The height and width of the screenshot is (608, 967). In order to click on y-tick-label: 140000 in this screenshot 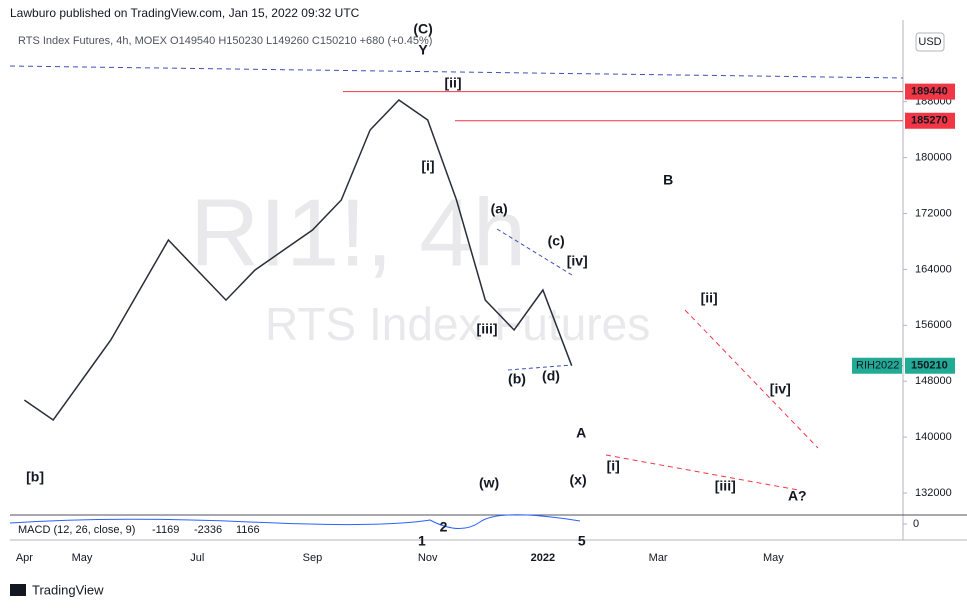, I will do `click(933, 437)`.